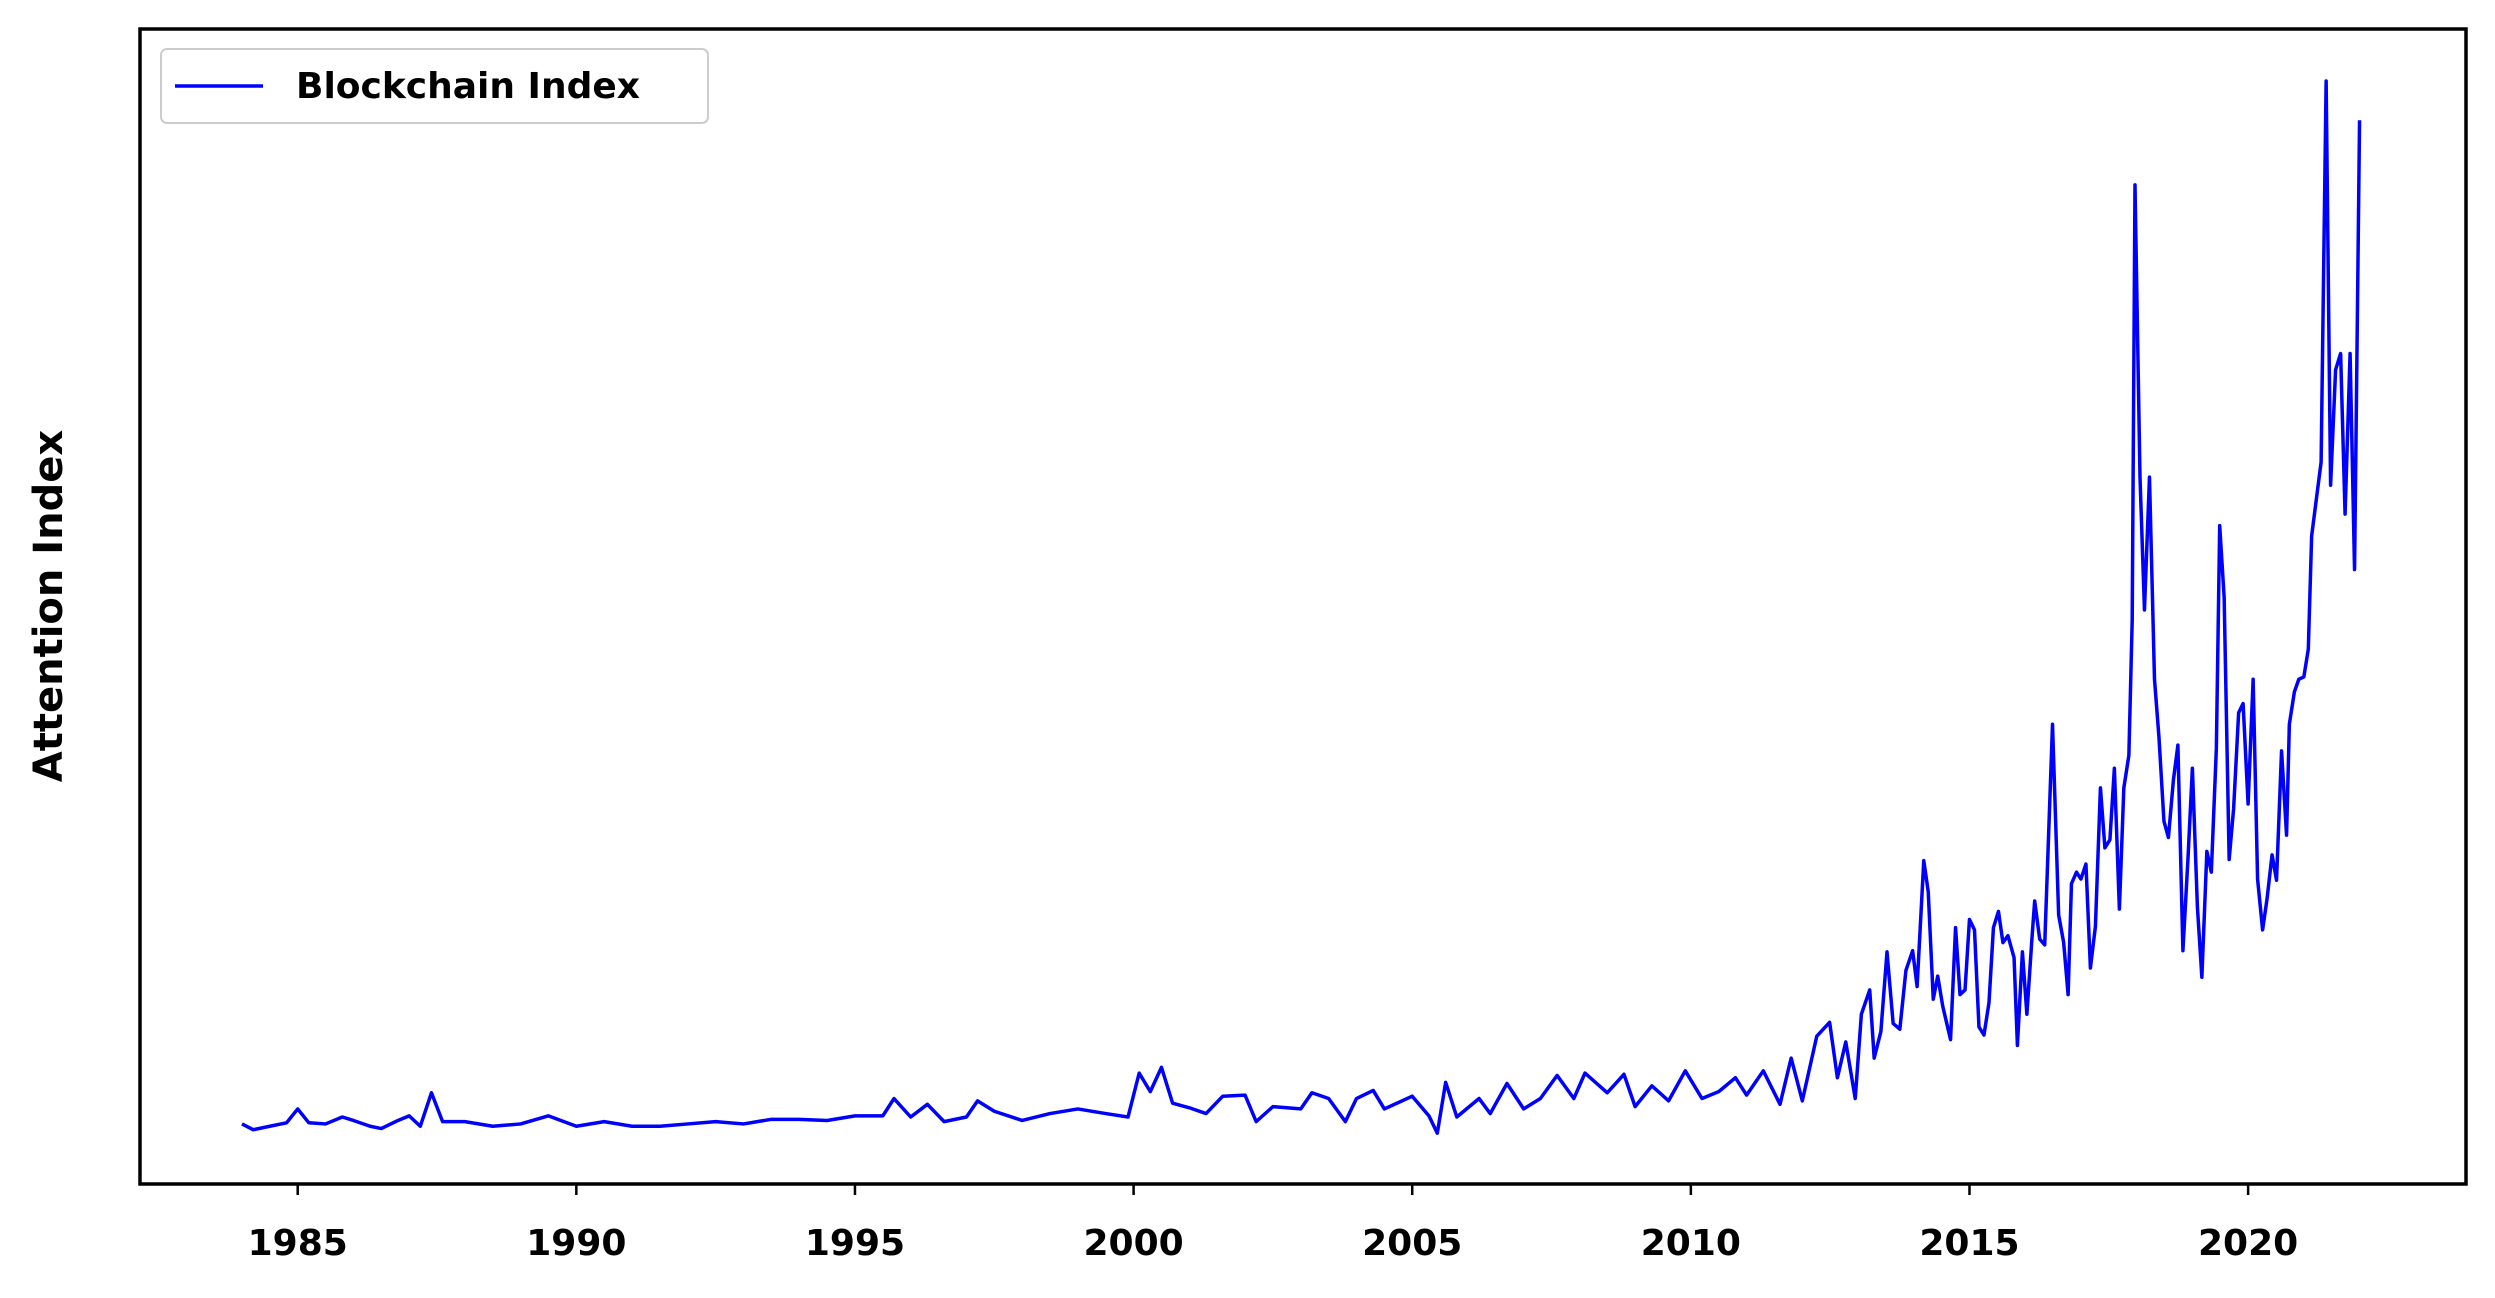 Image resolution: width=2495 pixels, height=1298 pixels. What do you see at coordinates (298, 1243) in the screenshot?
I see `x-tick-label: 1985` at bounding box center [298, 1243].